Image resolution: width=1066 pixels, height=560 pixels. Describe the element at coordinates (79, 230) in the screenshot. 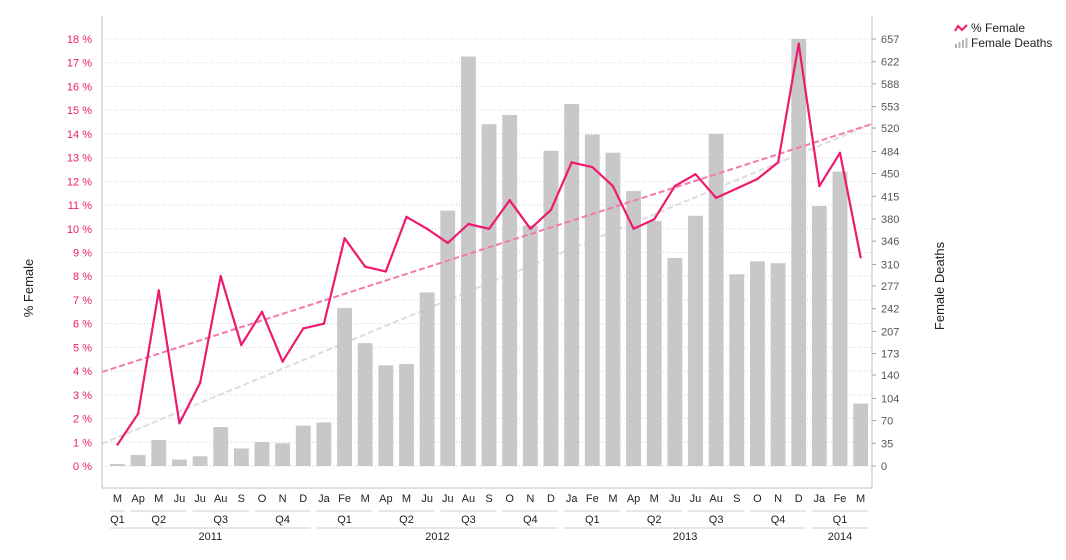

I see `y-left-tick-label: 10 %` at that location.